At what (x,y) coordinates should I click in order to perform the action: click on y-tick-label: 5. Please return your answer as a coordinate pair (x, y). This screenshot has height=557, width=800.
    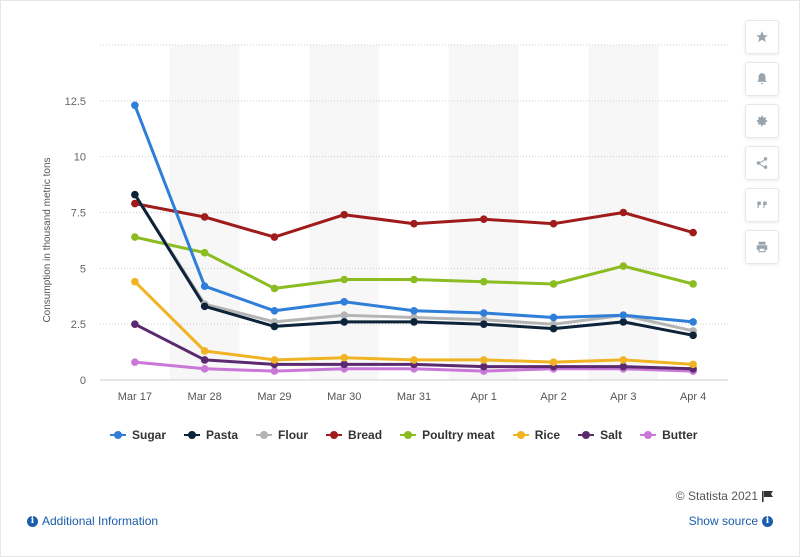
    Looking at the image, I should click on (83, 269).